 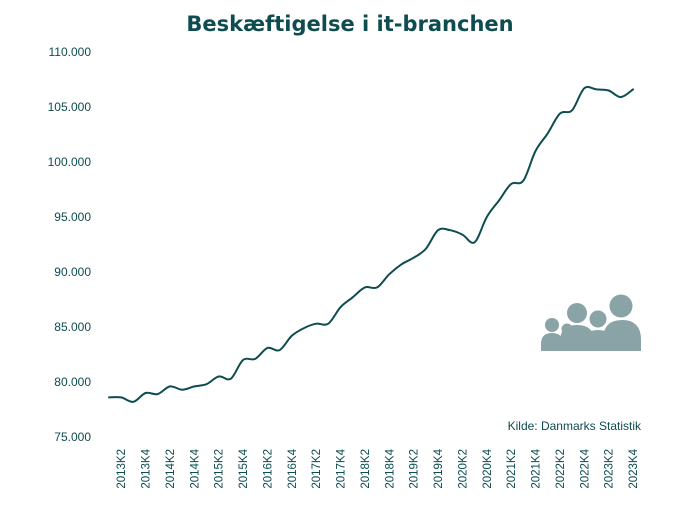 I want to click on x-tick-label: 2022K4, so click(x=585, y=468).